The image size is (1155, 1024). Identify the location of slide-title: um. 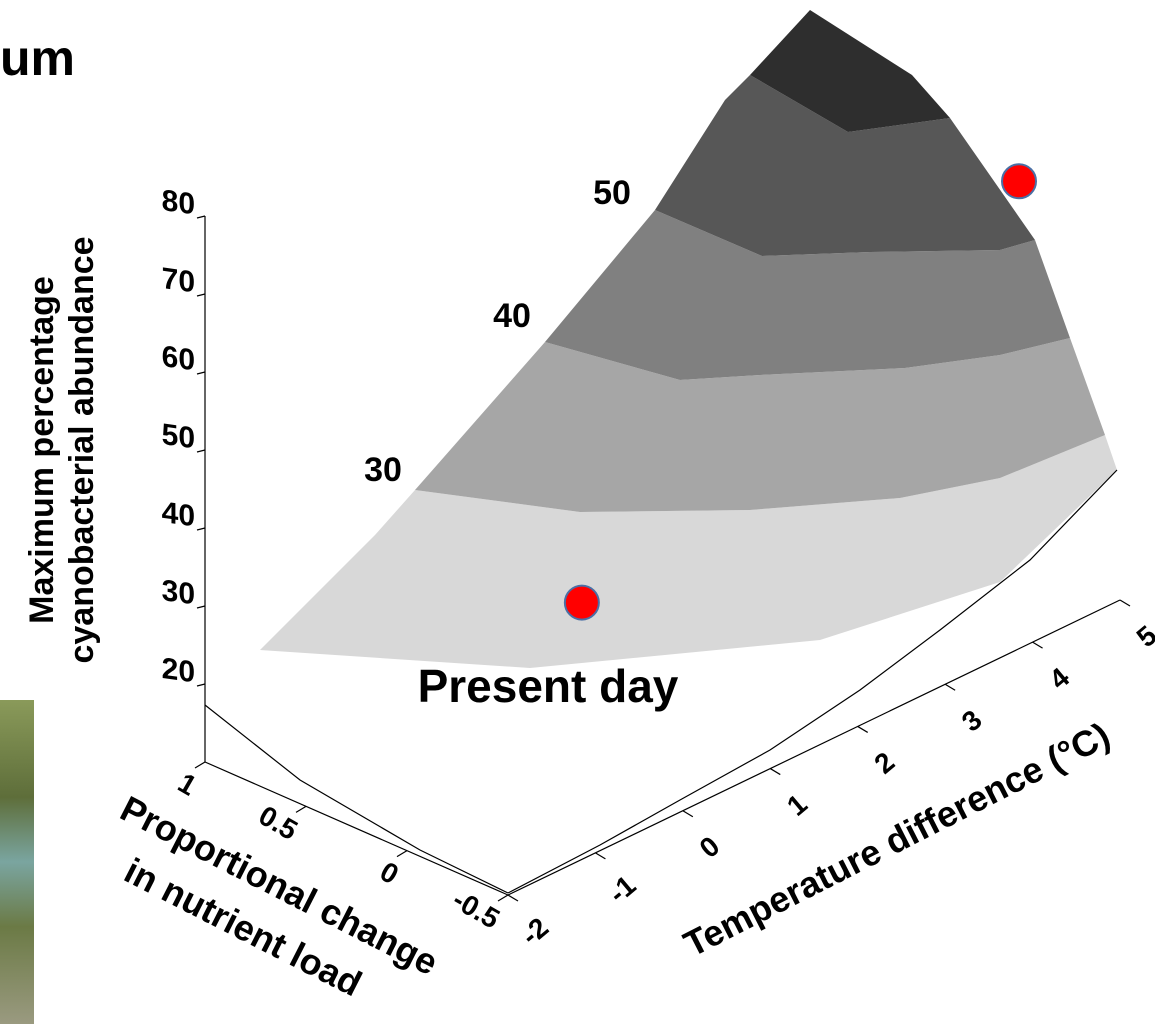
(37, 58).